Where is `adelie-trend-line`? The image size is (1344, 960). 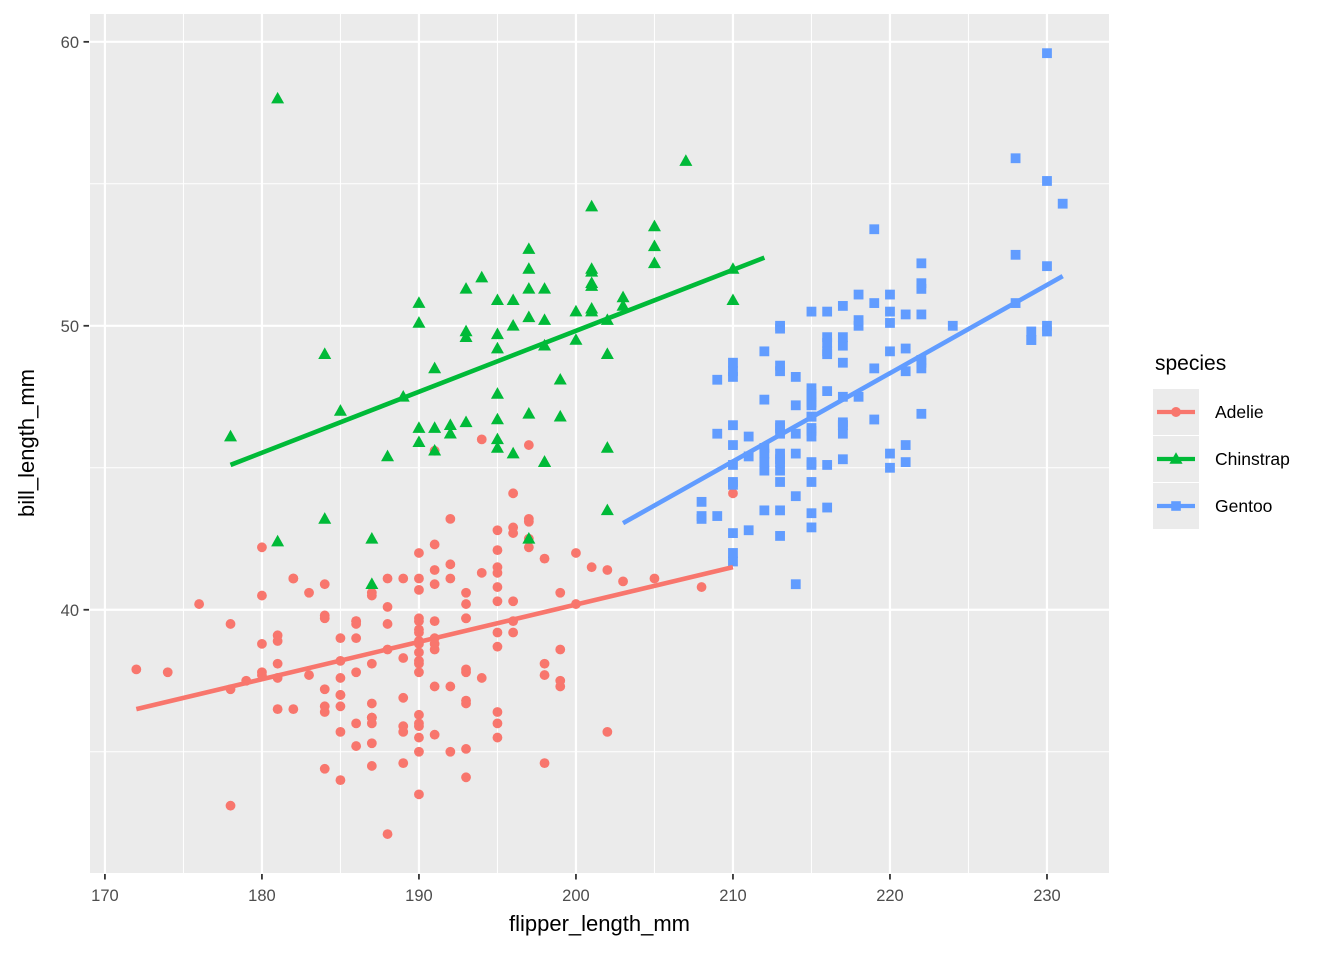 adelie-trend-line is located at coordinates (434, 638).